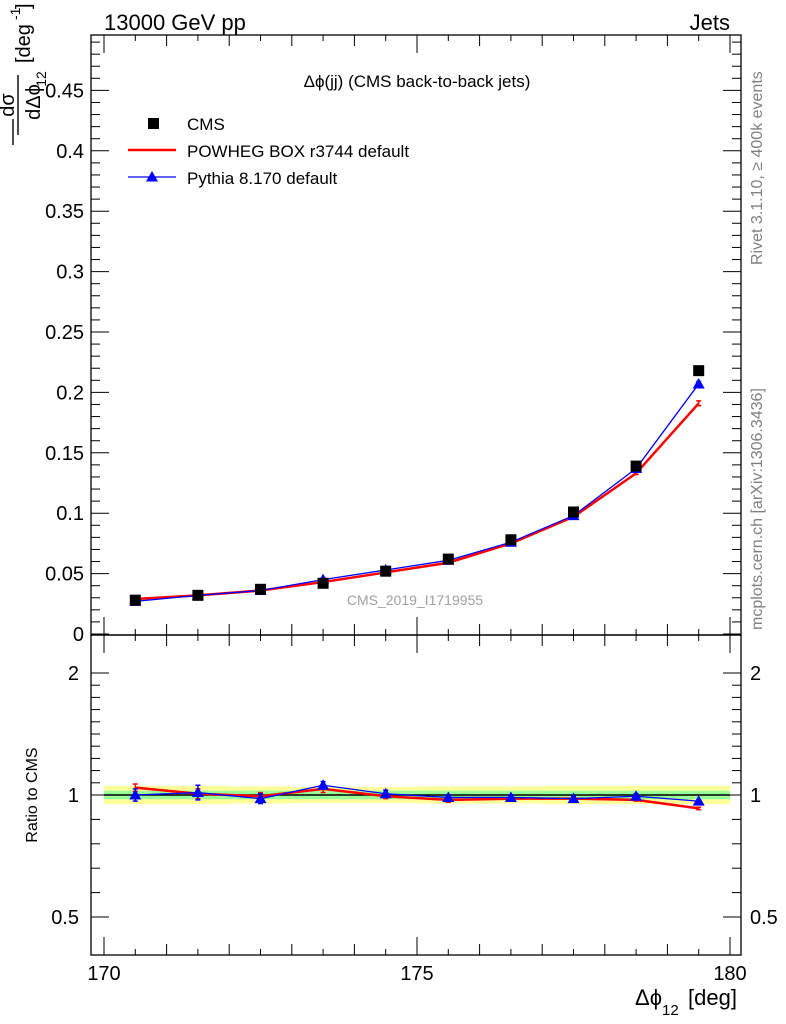  Describe the element at coordinates (670, 1010) in the screenshot. I see `xlabel-sub: 12` at that location.